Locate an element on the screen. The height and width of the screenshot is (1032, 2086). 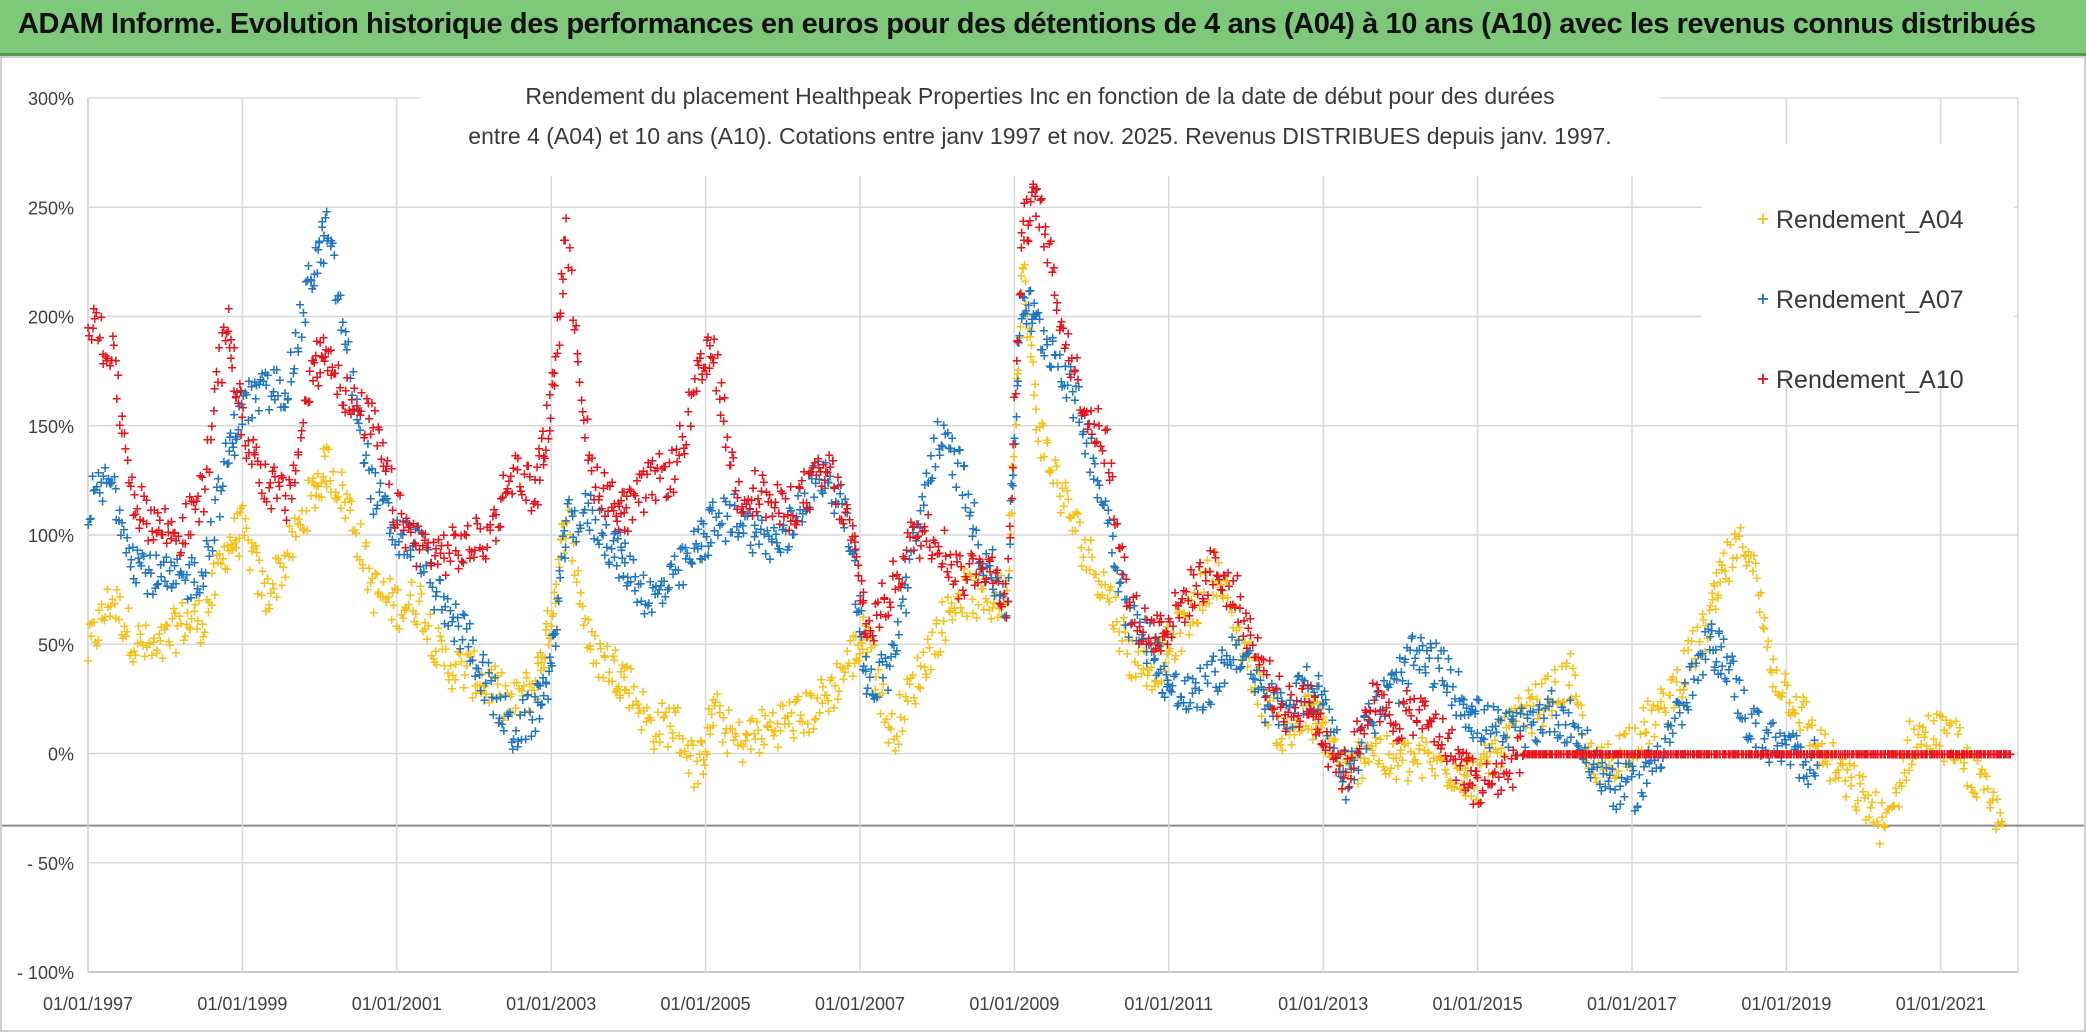
x-tick-label: 01/01/2013 is located at coordinates (1323, 1004).